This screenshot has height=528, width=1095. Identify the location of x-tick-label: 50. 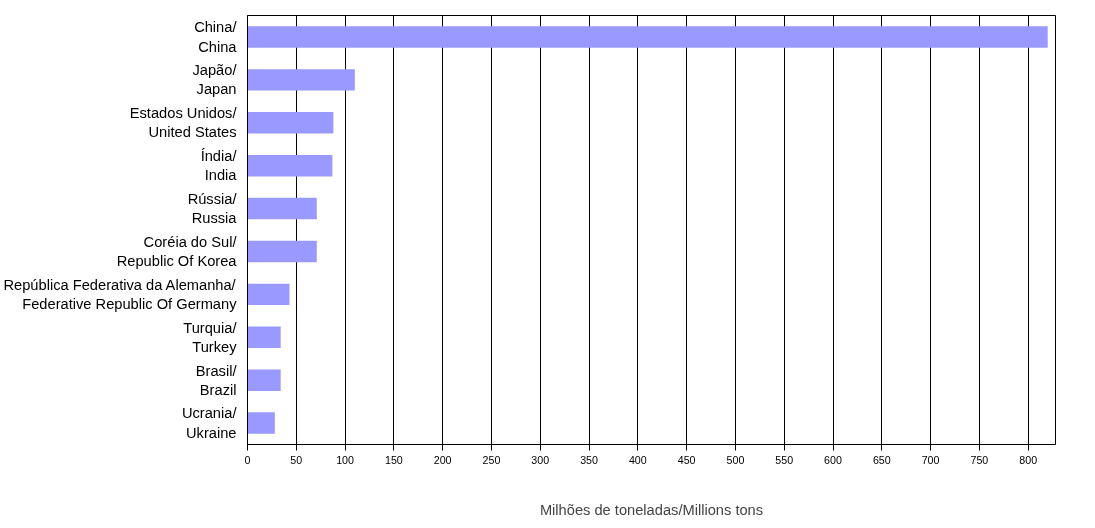
(296, 459).